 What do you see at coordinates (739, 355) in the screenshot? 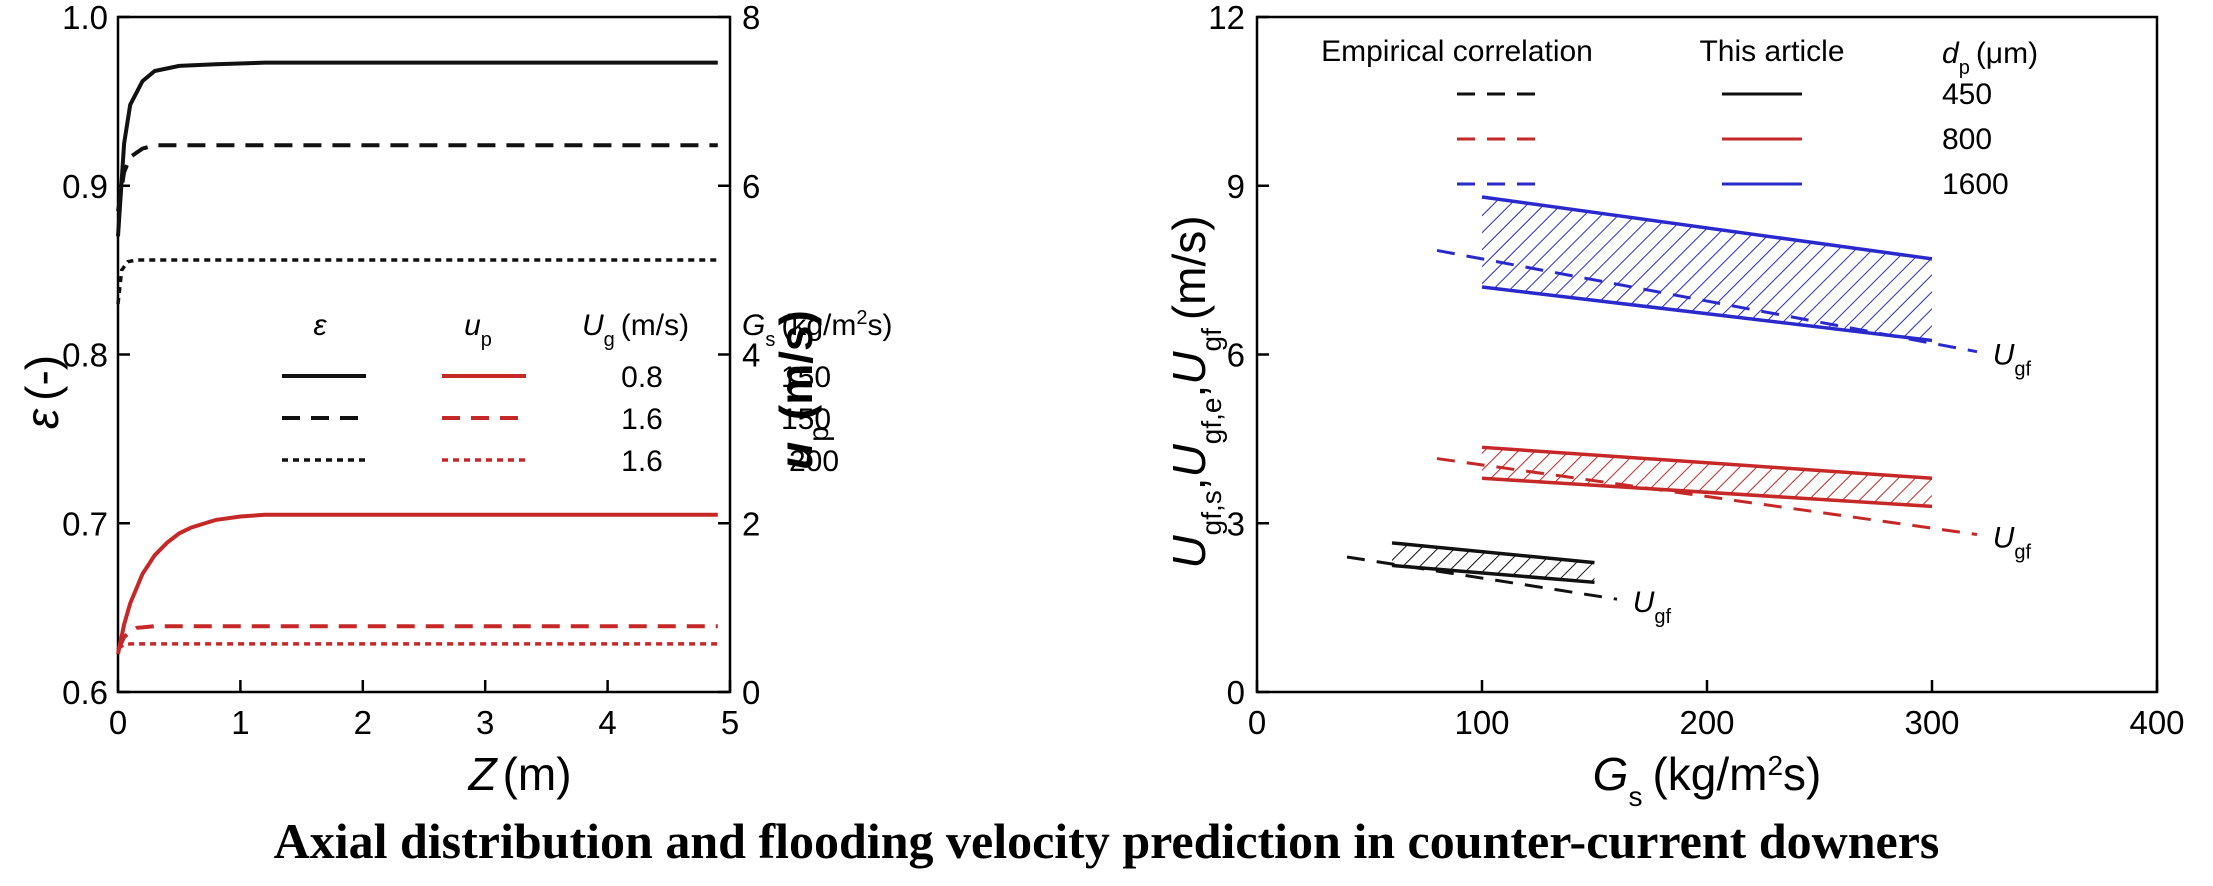
I see `left-y2-ticks: 0 2 4 6 8` at bounding box center [739, 355].